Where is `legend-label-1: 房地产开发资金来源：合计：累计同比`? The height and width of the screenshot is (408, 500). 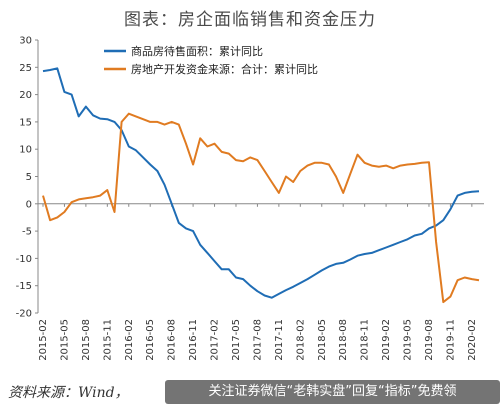 legend-label-1: 房地产开发资金来源：合计：累计同比 is located at coordinates (224, 69).